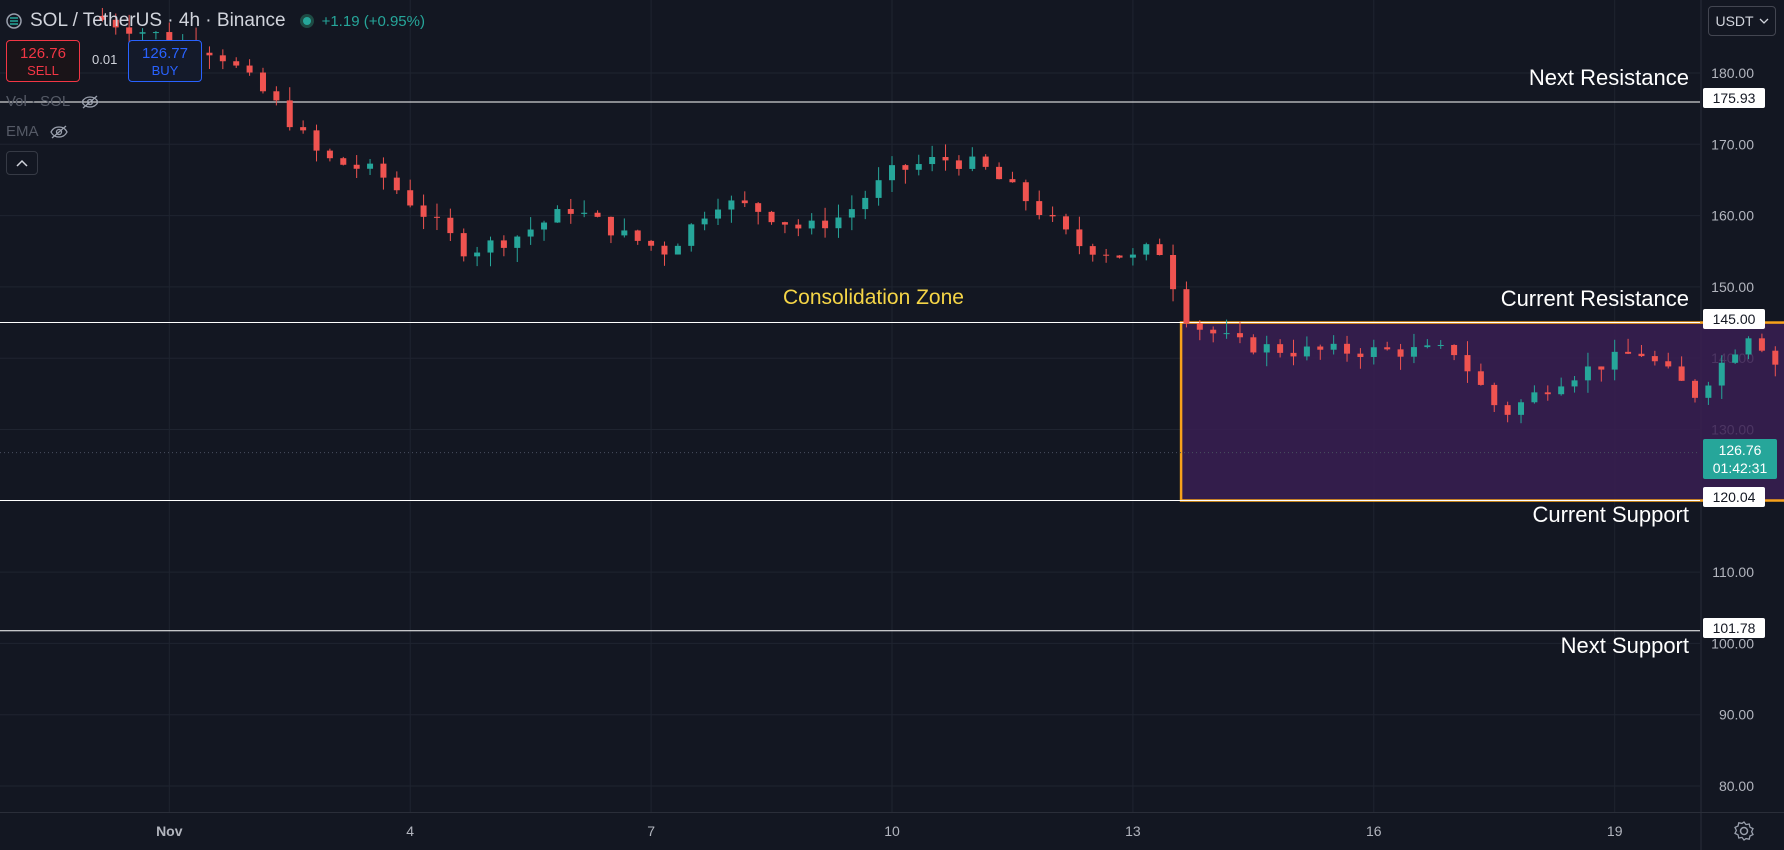 This screenshot has width=1784, height=850. I want to click on indicator-ema-label: EMA, so click(22, 131).